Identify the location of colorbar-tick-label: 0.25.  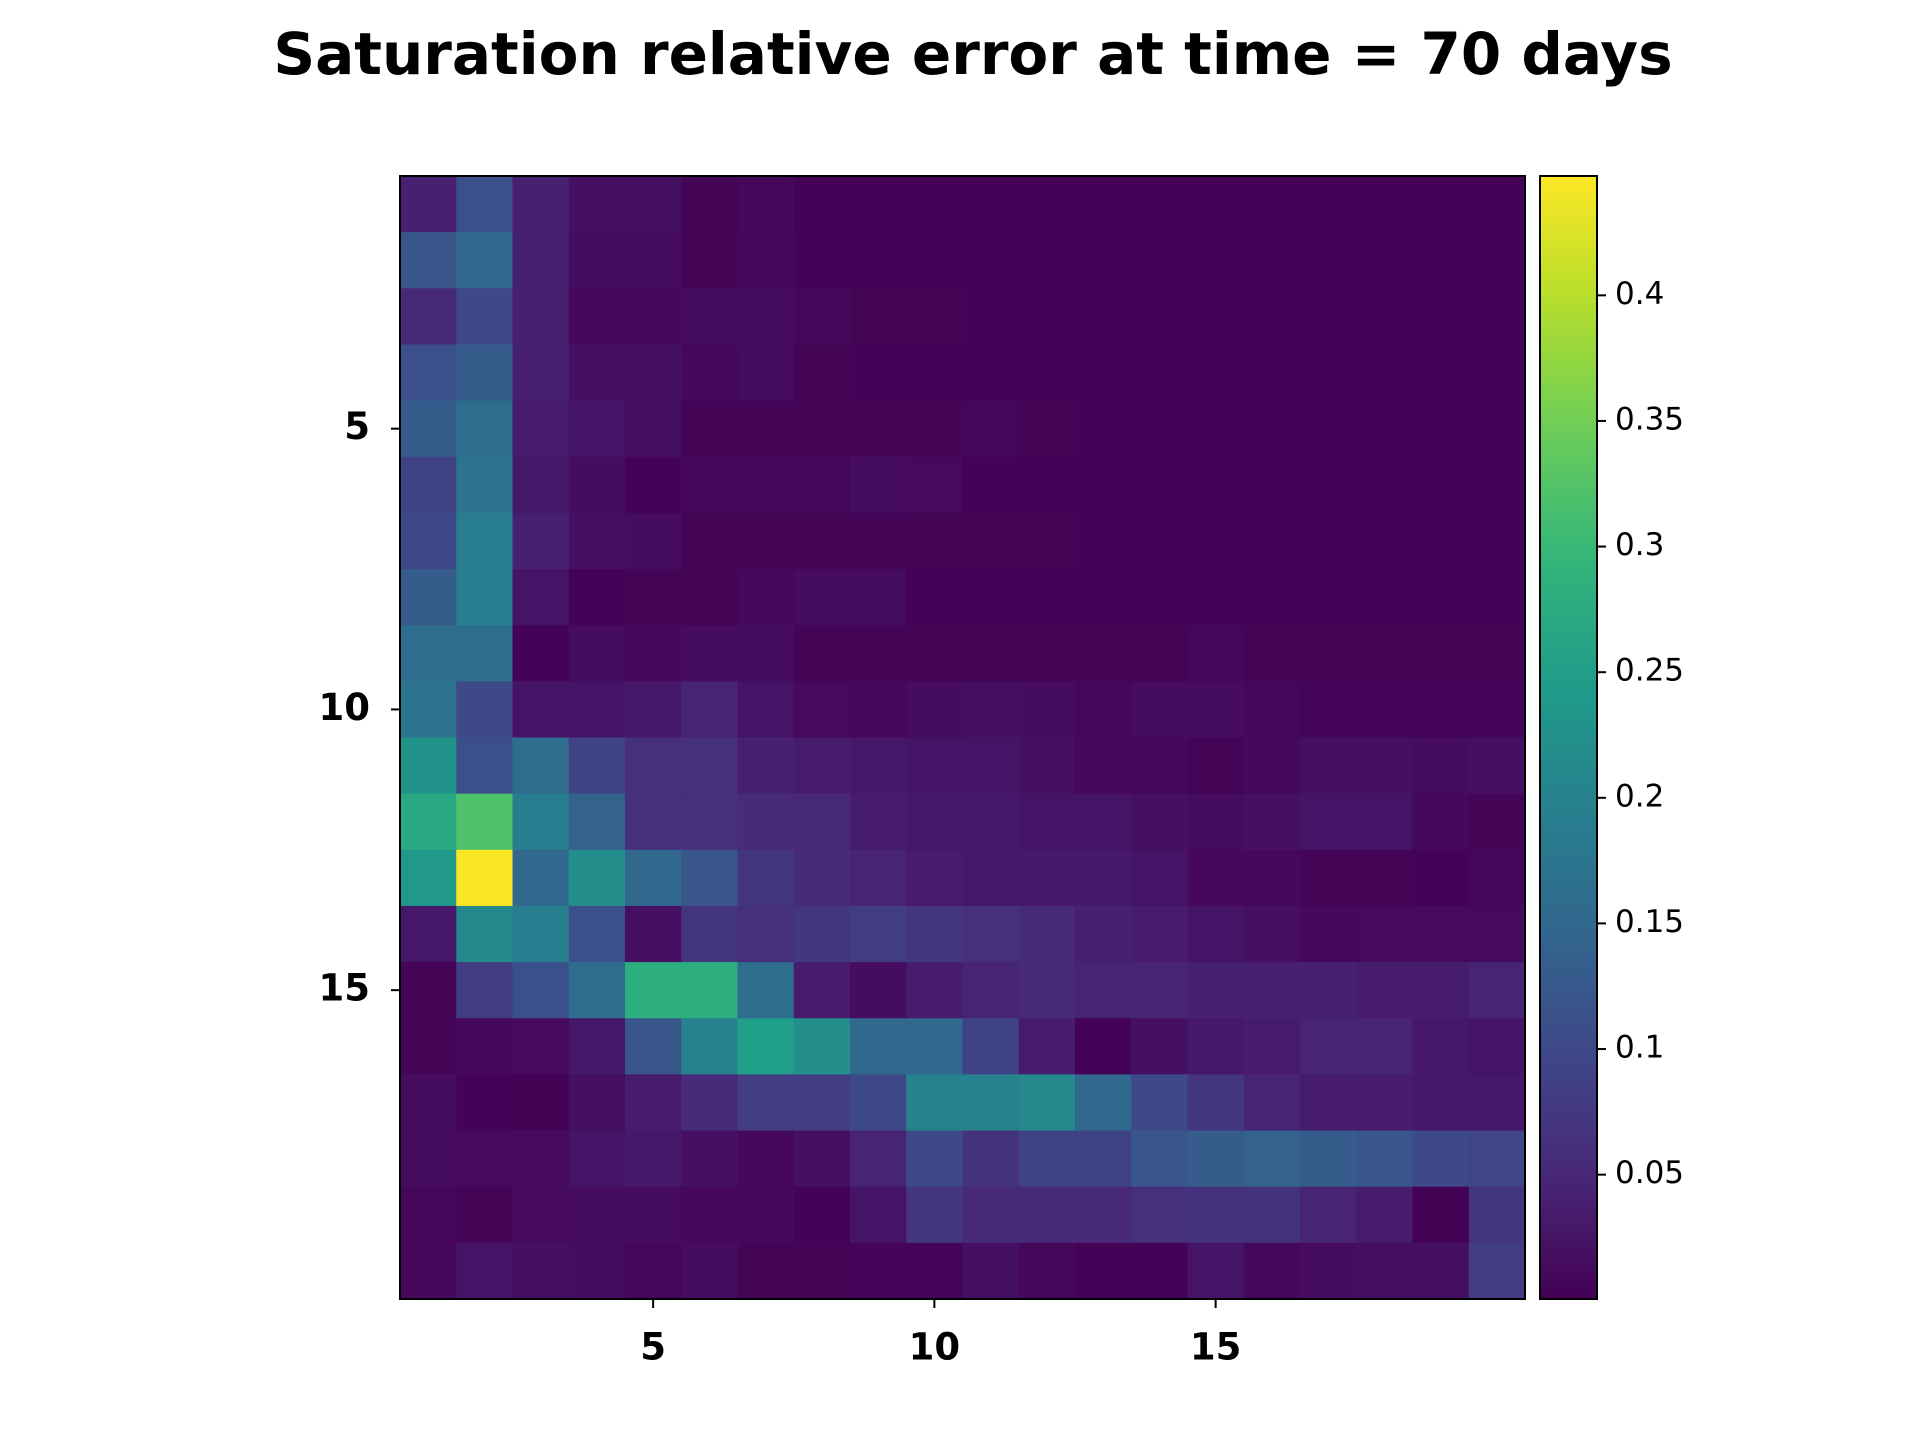
(1649, 671).